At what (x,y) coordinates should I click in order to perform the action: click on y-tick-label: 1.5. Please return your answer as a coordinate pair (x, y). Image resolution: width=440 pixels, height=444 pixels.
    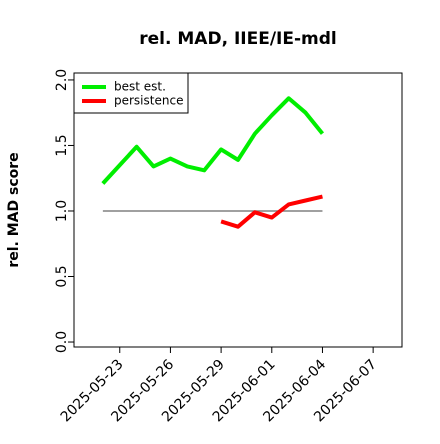
    Looking at the image, I should click on (62, 145).